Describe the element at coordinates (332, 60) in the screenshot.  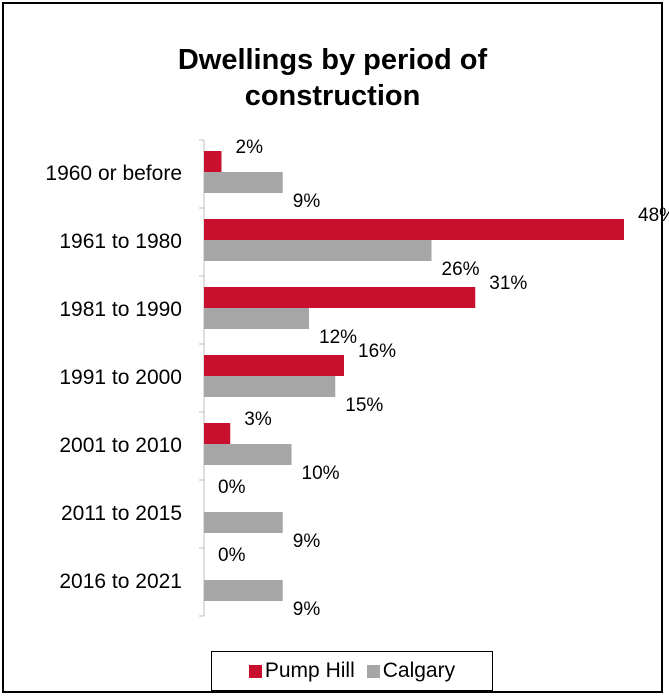
I see `chart-title-line-1: Dwellings by period of` at that location.